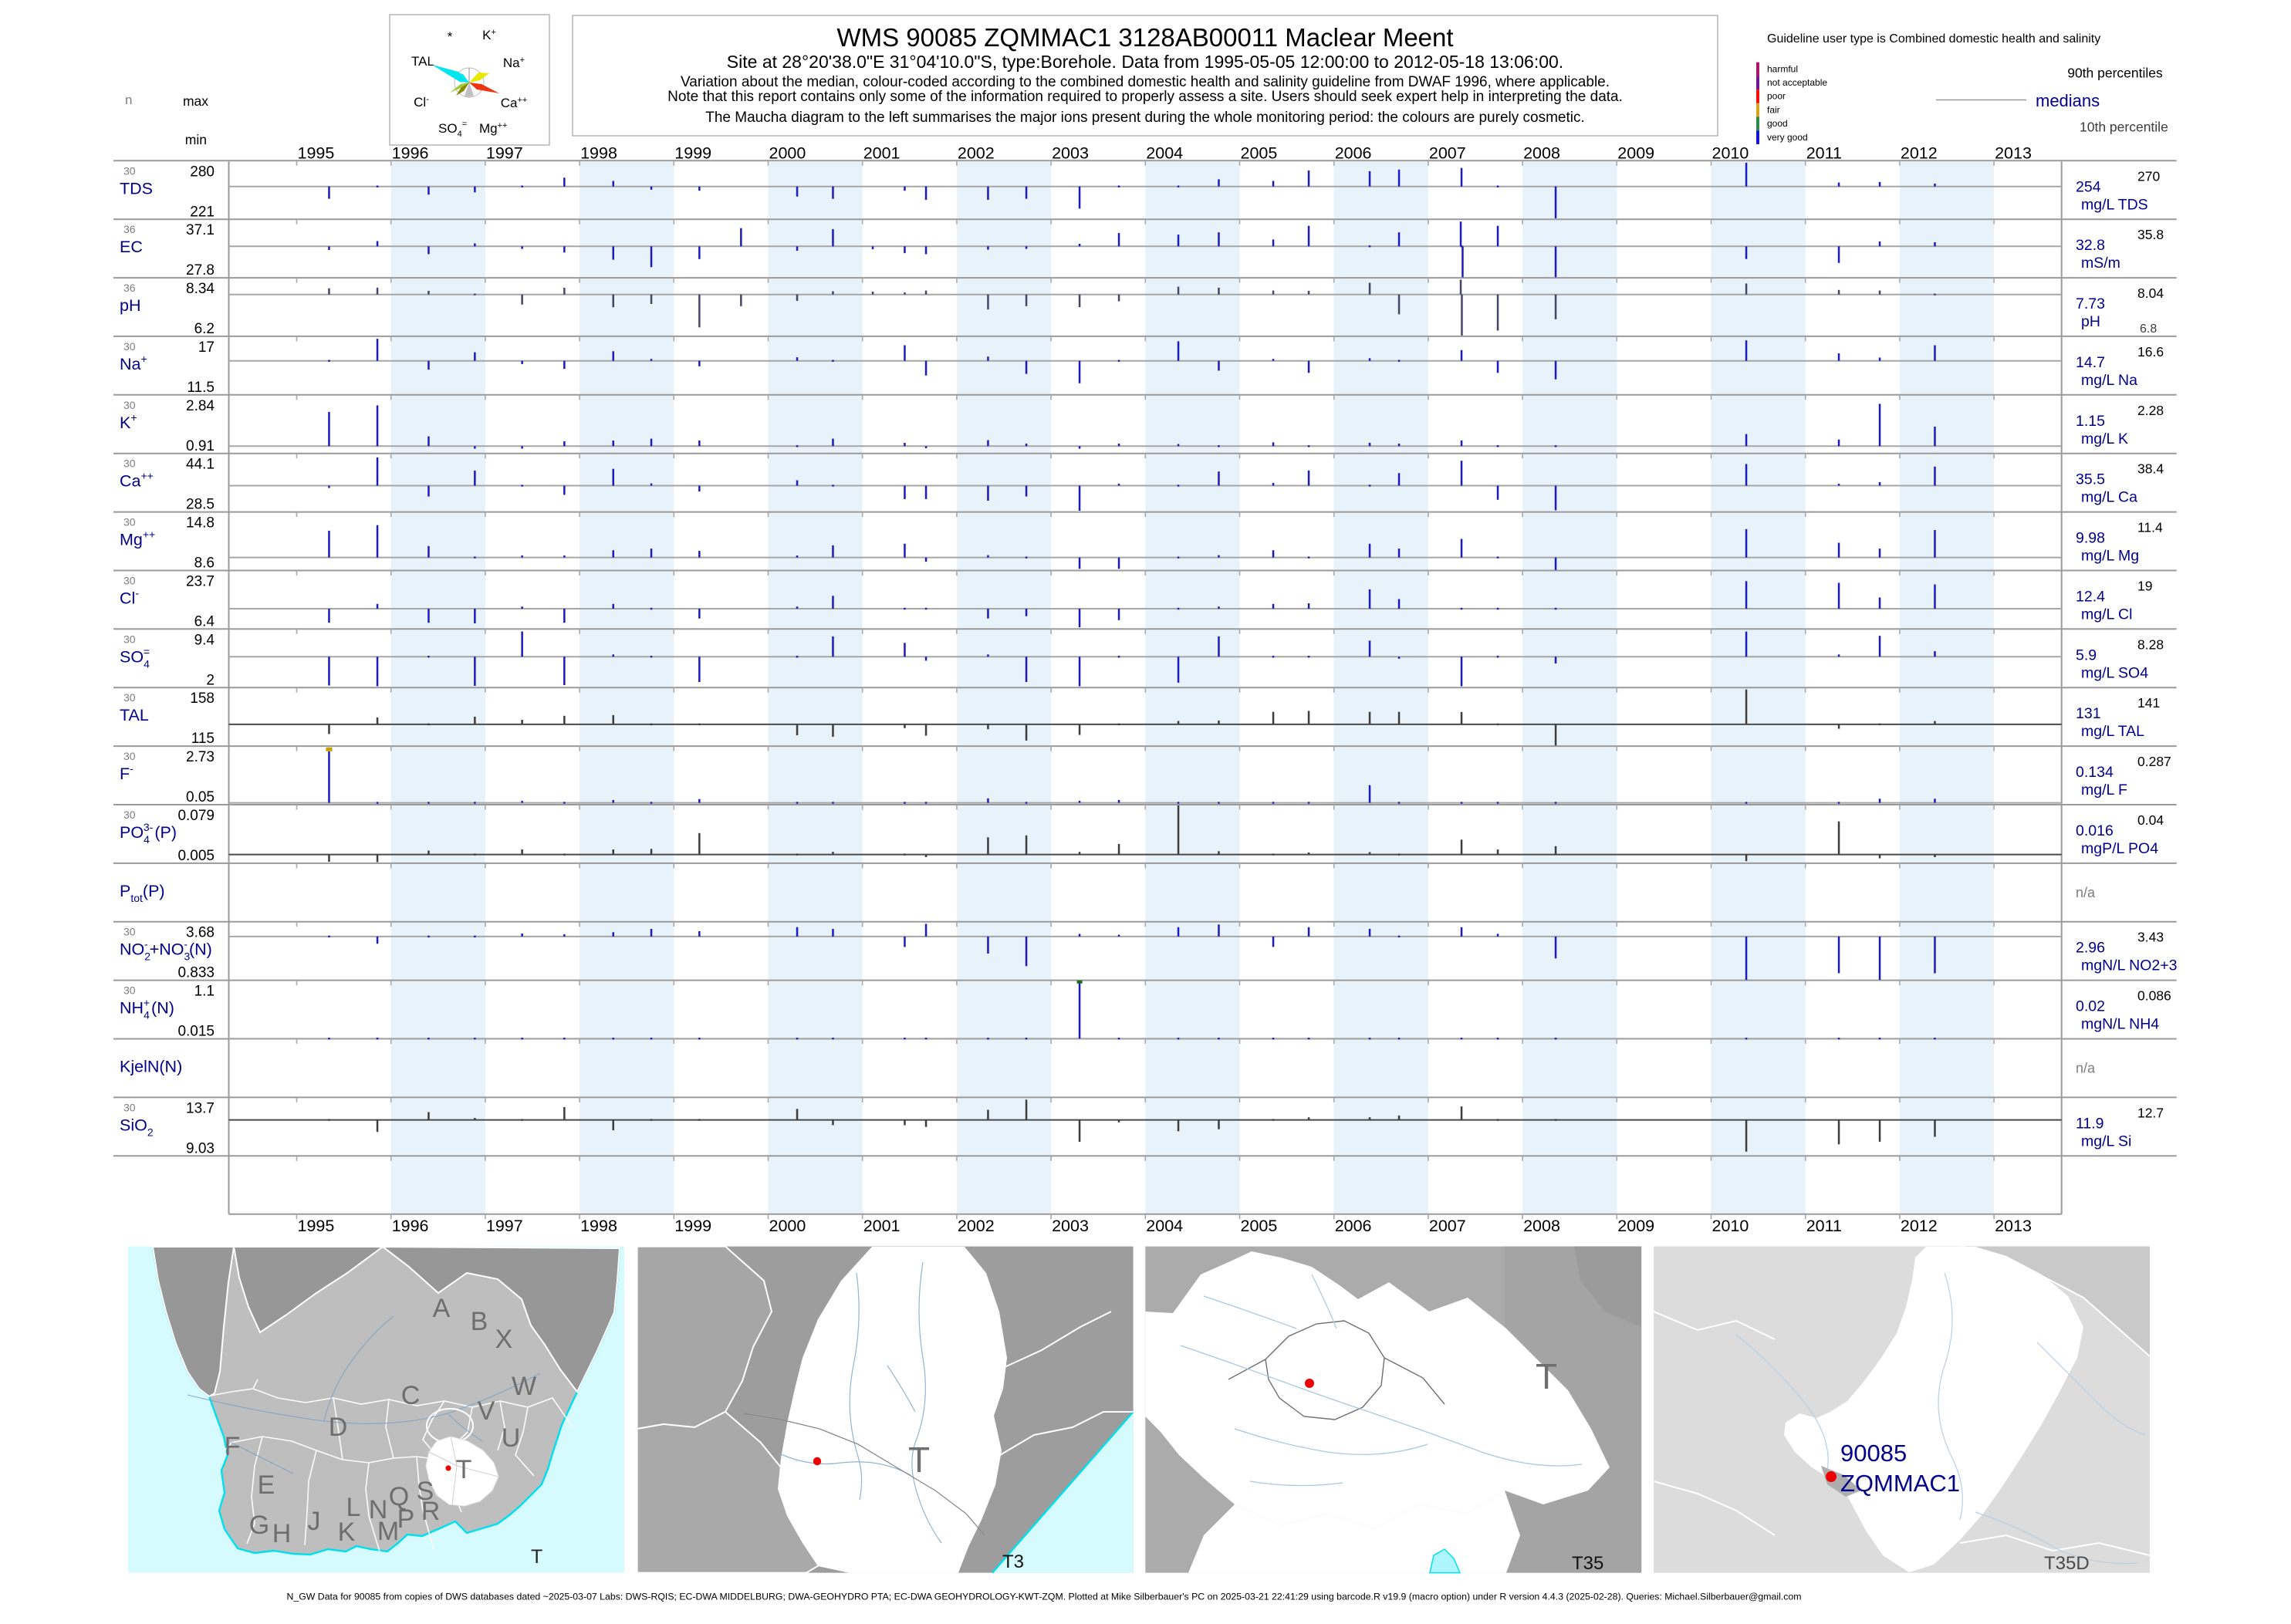  I want to click on svg-text: 2011, so click(1824, 153).